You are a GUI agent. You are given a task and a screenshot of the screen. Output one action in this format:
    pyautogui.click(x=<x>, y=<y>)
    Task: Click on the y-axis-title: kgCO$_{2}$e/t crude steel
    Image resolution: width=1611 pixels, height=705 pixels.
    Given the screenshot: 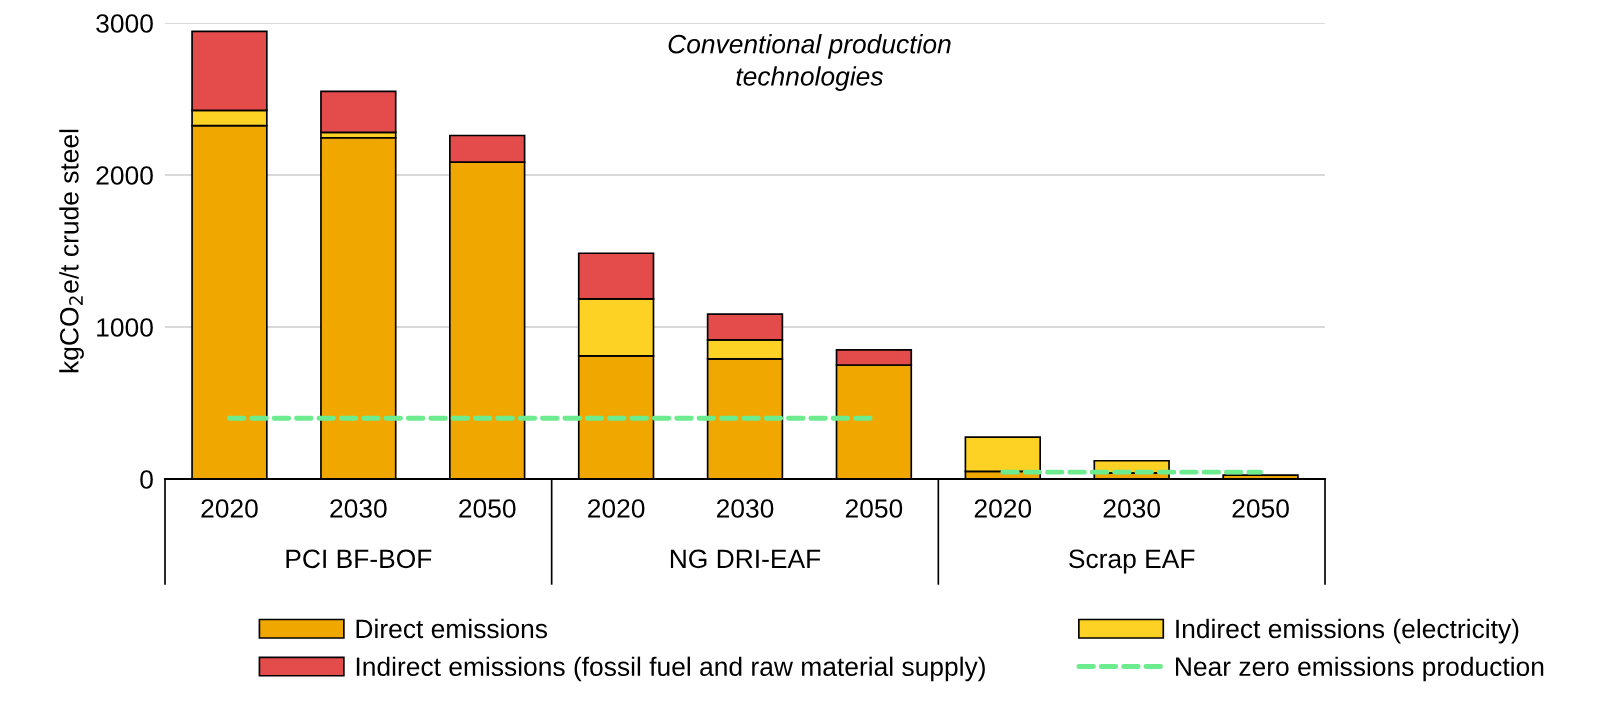 What is the action you would take?
    pyautogui.click(x=71, y=251)
    